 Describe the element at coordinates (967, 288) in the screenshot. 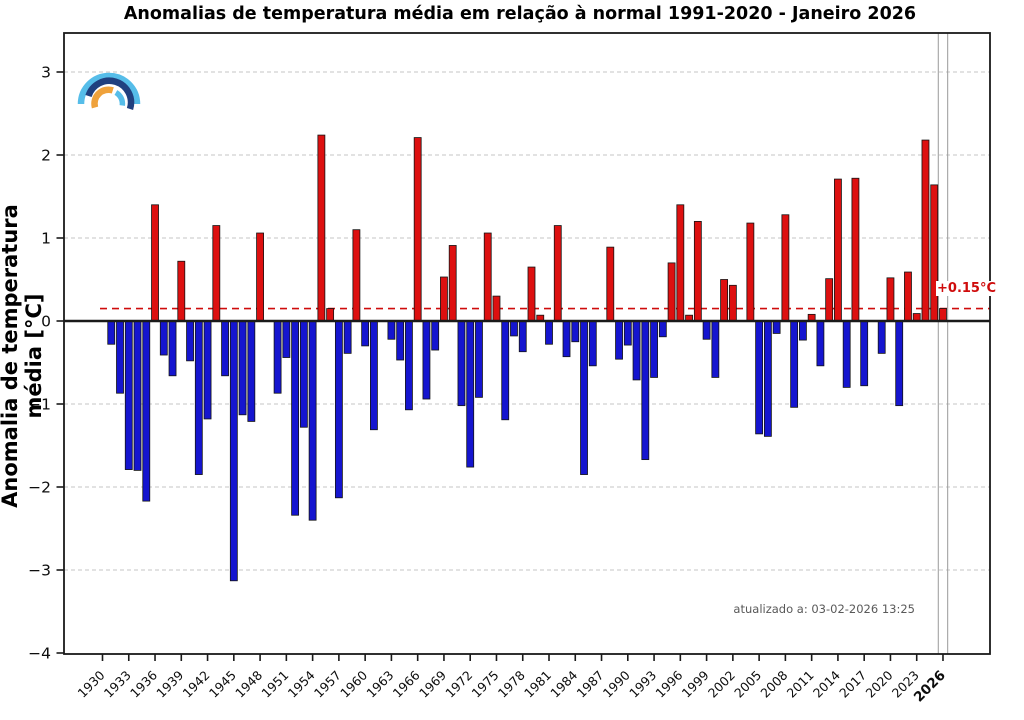

I see `reference-line-label: +0.15°C` at that location.